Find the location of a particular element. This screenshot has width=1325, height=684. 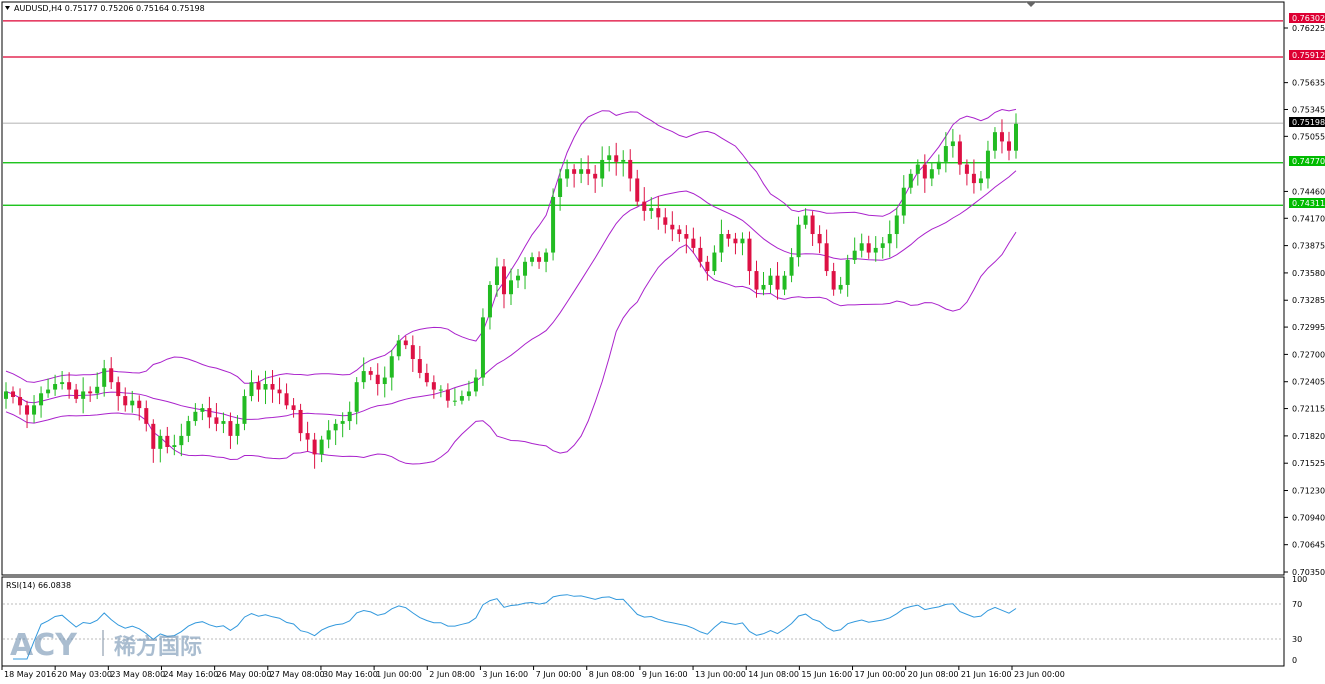

price-tick-label: 0.70645 is located at coordinates (1308, 545).